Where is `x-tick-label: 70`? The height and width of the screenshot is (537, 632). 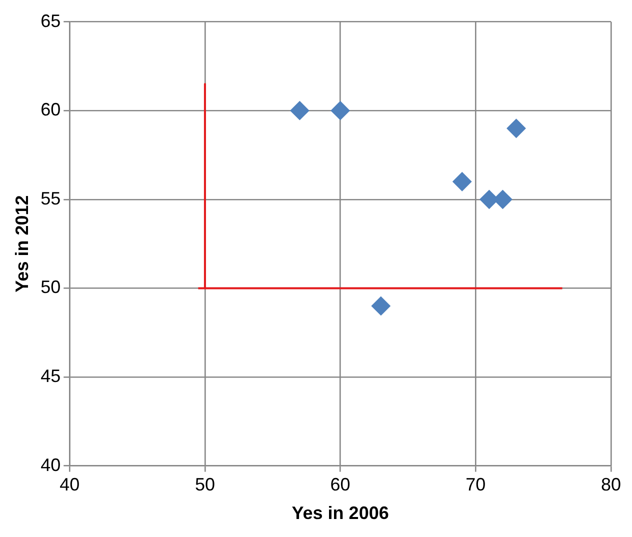 x-tick-label: 70 is located at coordinates (476, 484).